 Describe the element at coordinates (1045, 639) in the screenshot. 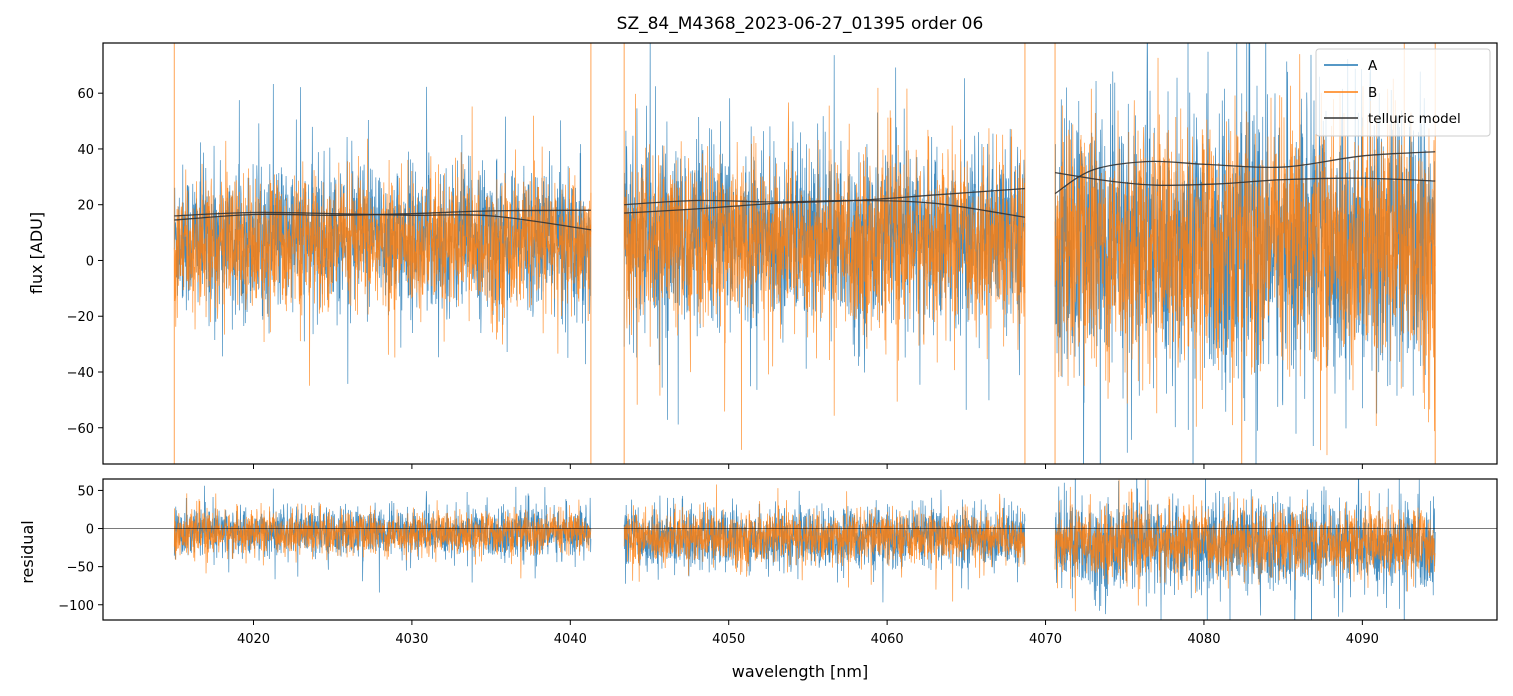

I see `bottom-xtick-label-4070: 4070` at that location.